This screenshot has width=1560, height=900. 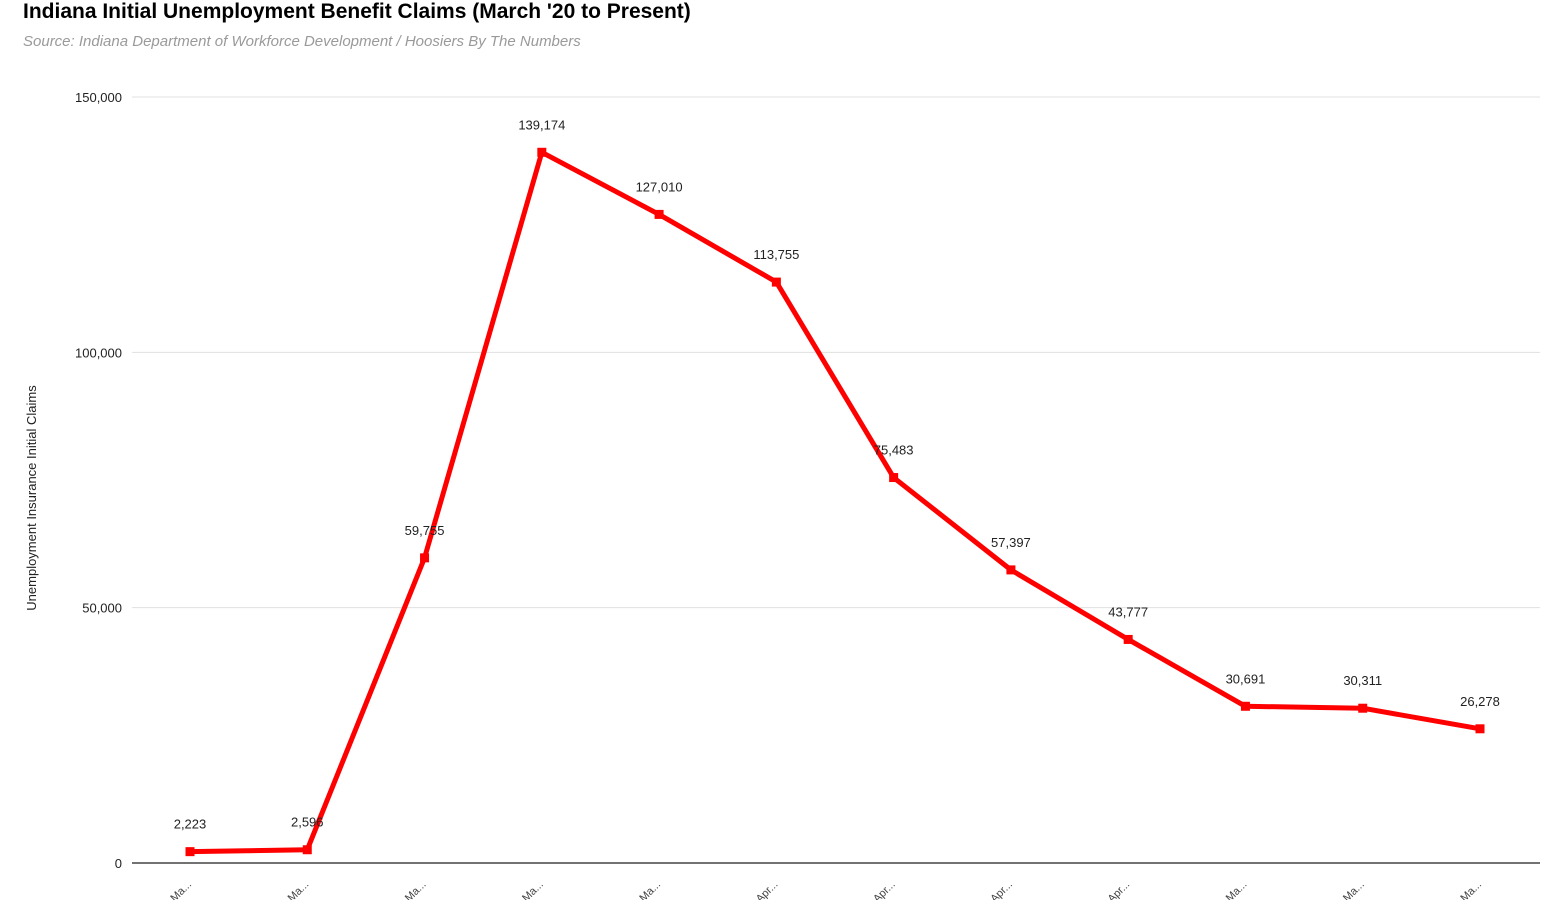 I want to click on data-label: 30,311, so click(x=1362, y=680).